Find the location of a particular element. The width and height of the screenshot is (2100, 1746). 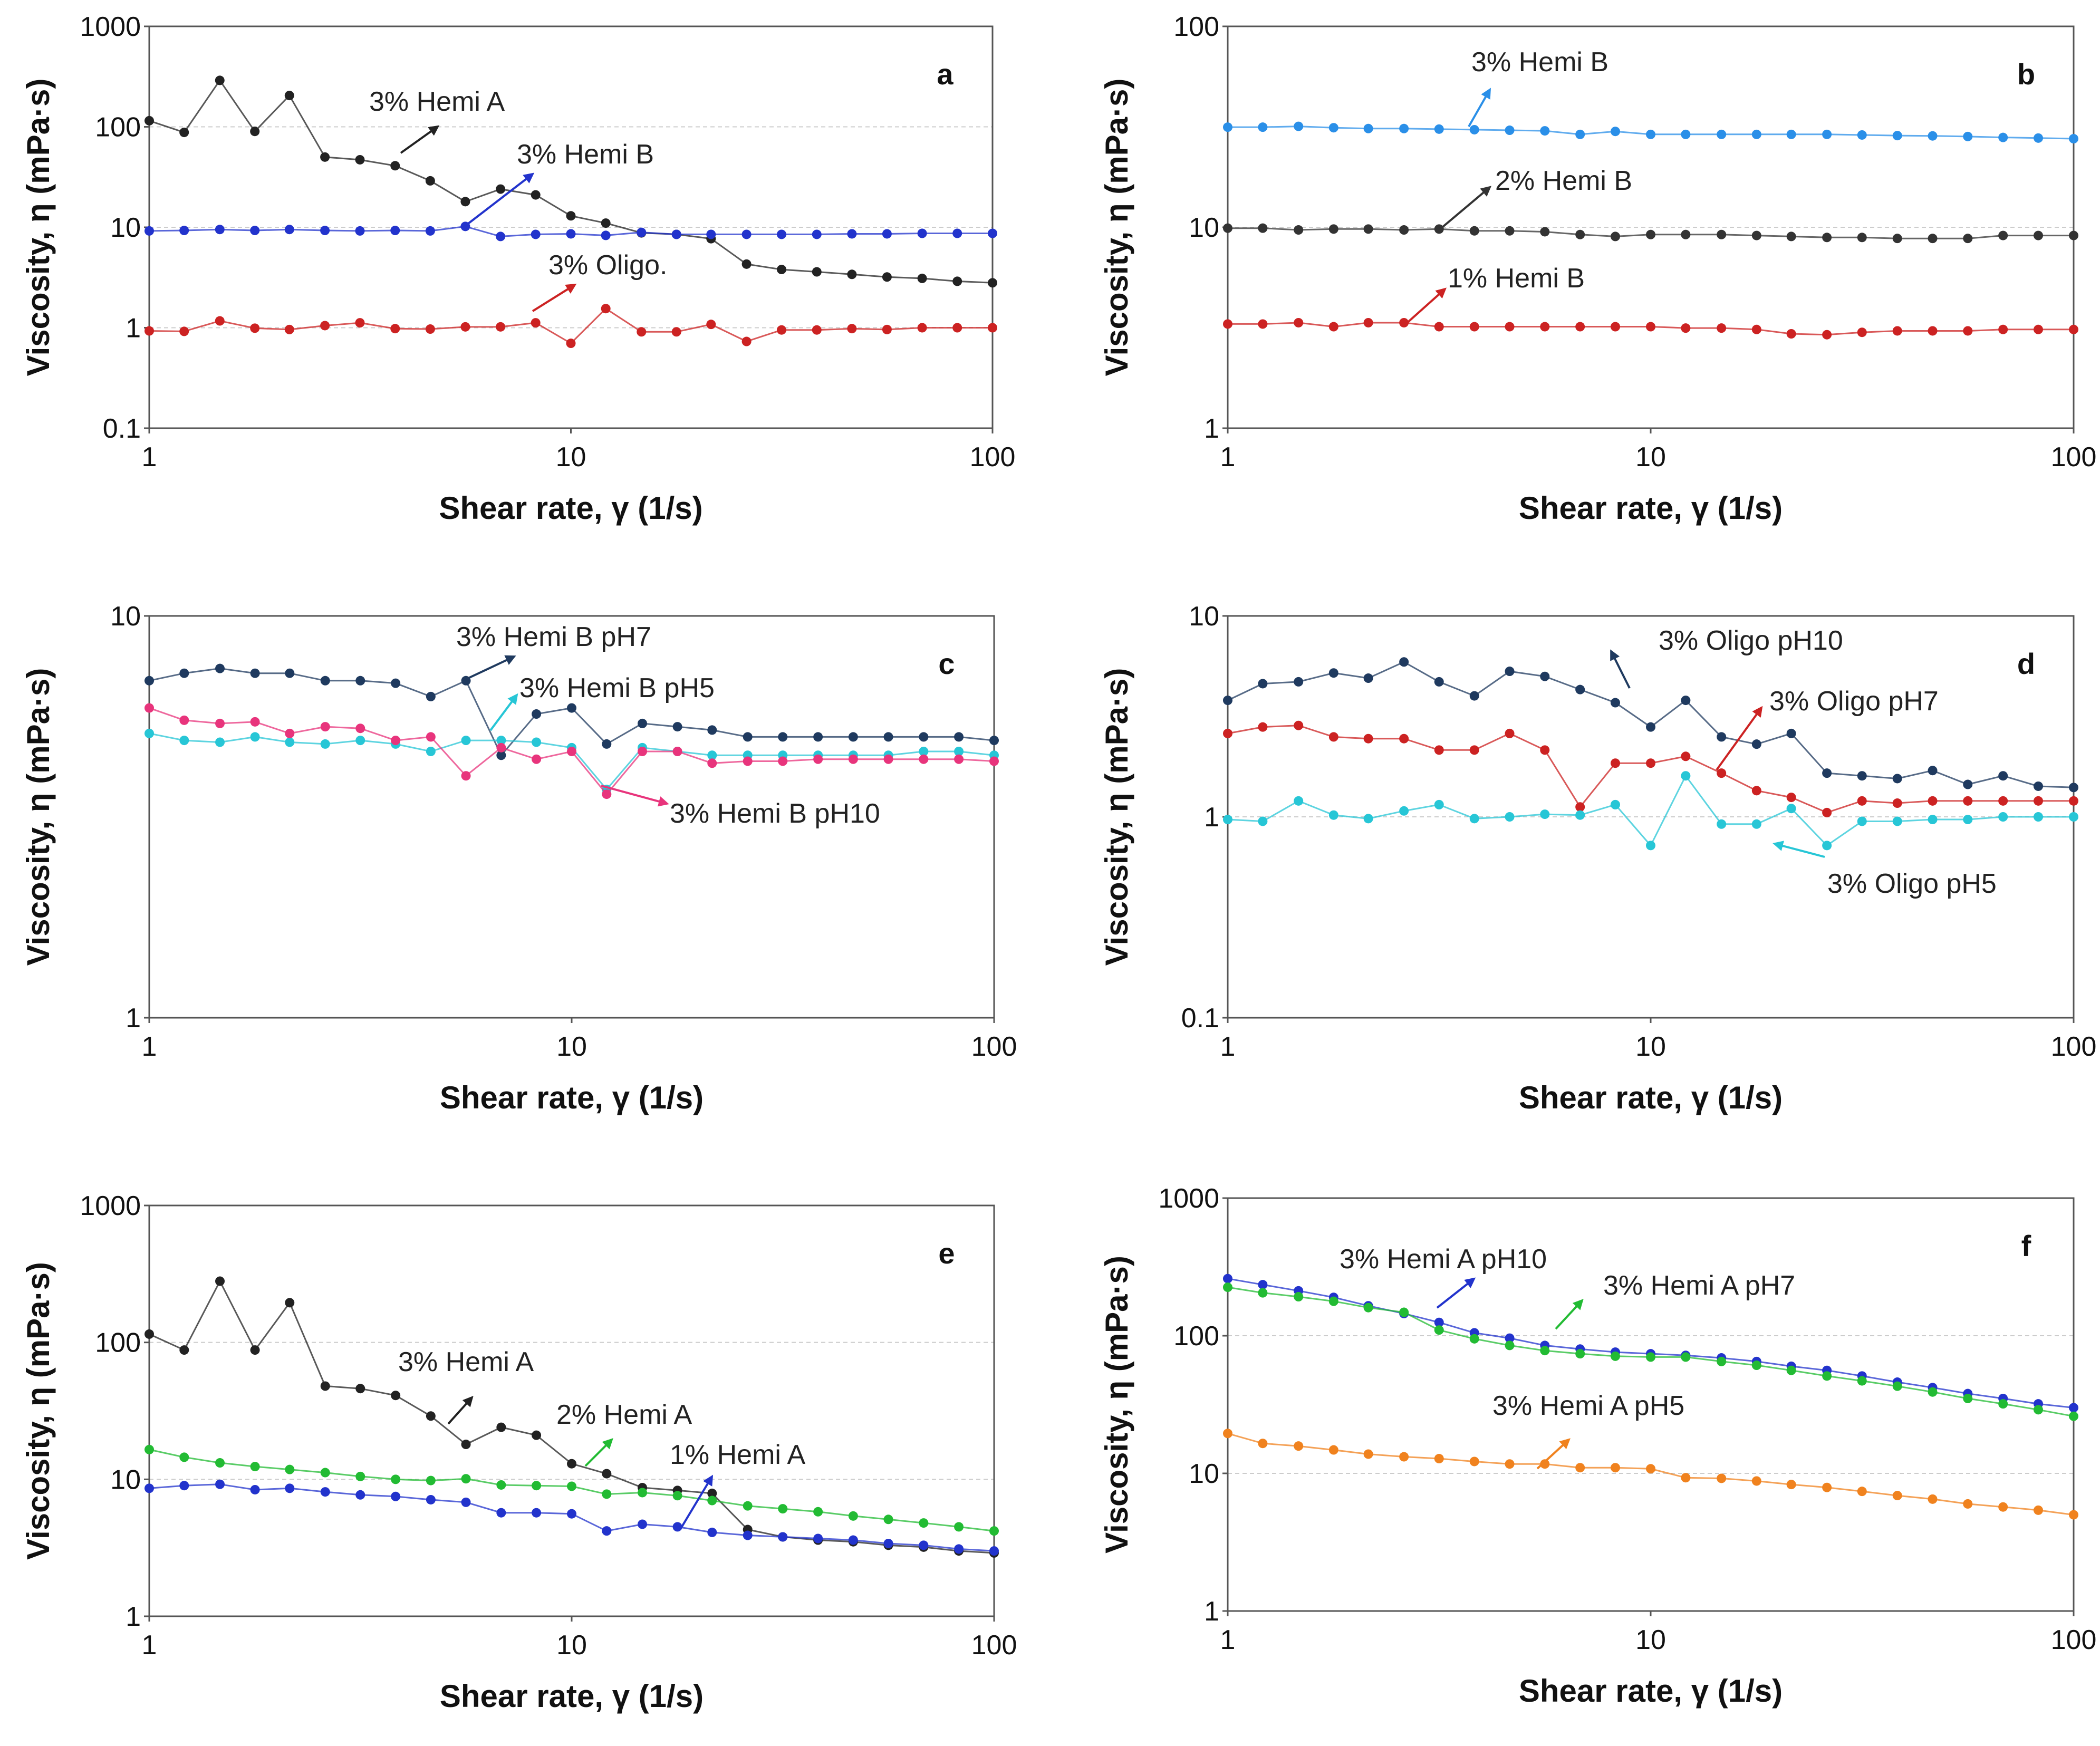

annotation-label: 2% Hemi A is located at coordinates (624, 1415).